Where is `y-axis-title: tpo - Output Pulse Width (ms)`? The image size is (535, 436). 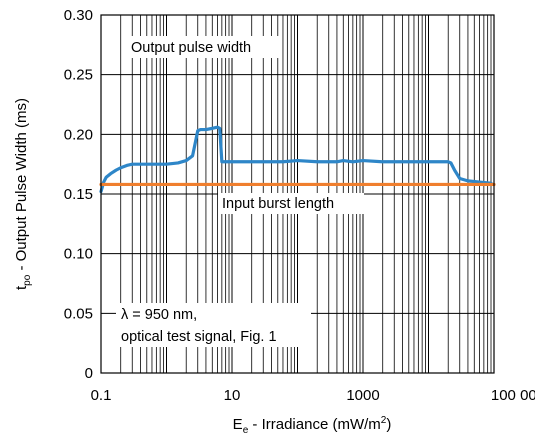 y-axis-title: tpo - Output Pulse Width (ms) is located at coordinates (23, 194).